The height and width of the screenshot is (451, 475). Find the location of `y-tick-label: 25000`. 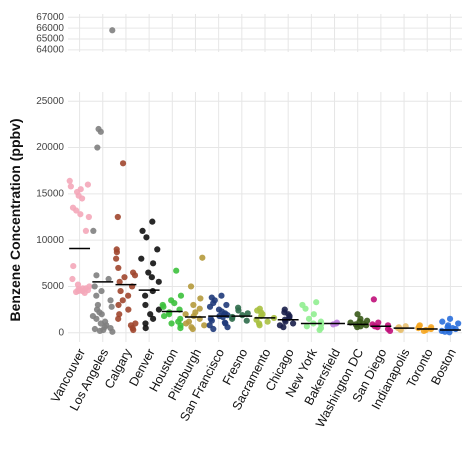

y-tick-label: 25000 is located at coordinates (50, 101).